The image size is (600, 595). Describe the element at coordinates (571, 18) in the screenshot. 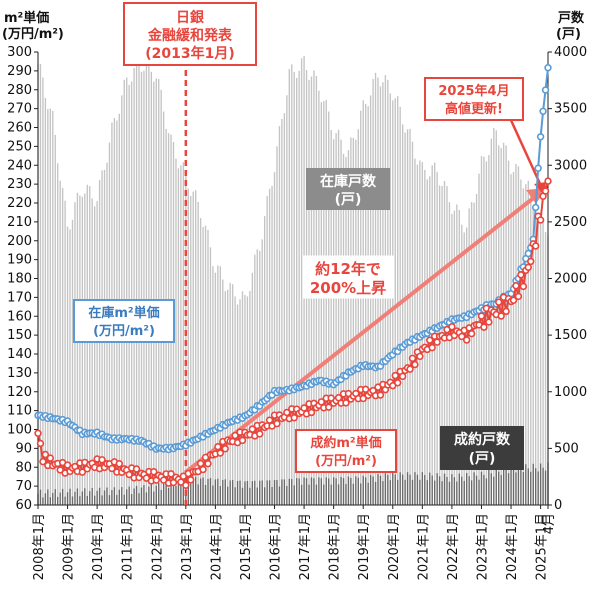

I see `right-axis-title-line1: 戸数` at that location.